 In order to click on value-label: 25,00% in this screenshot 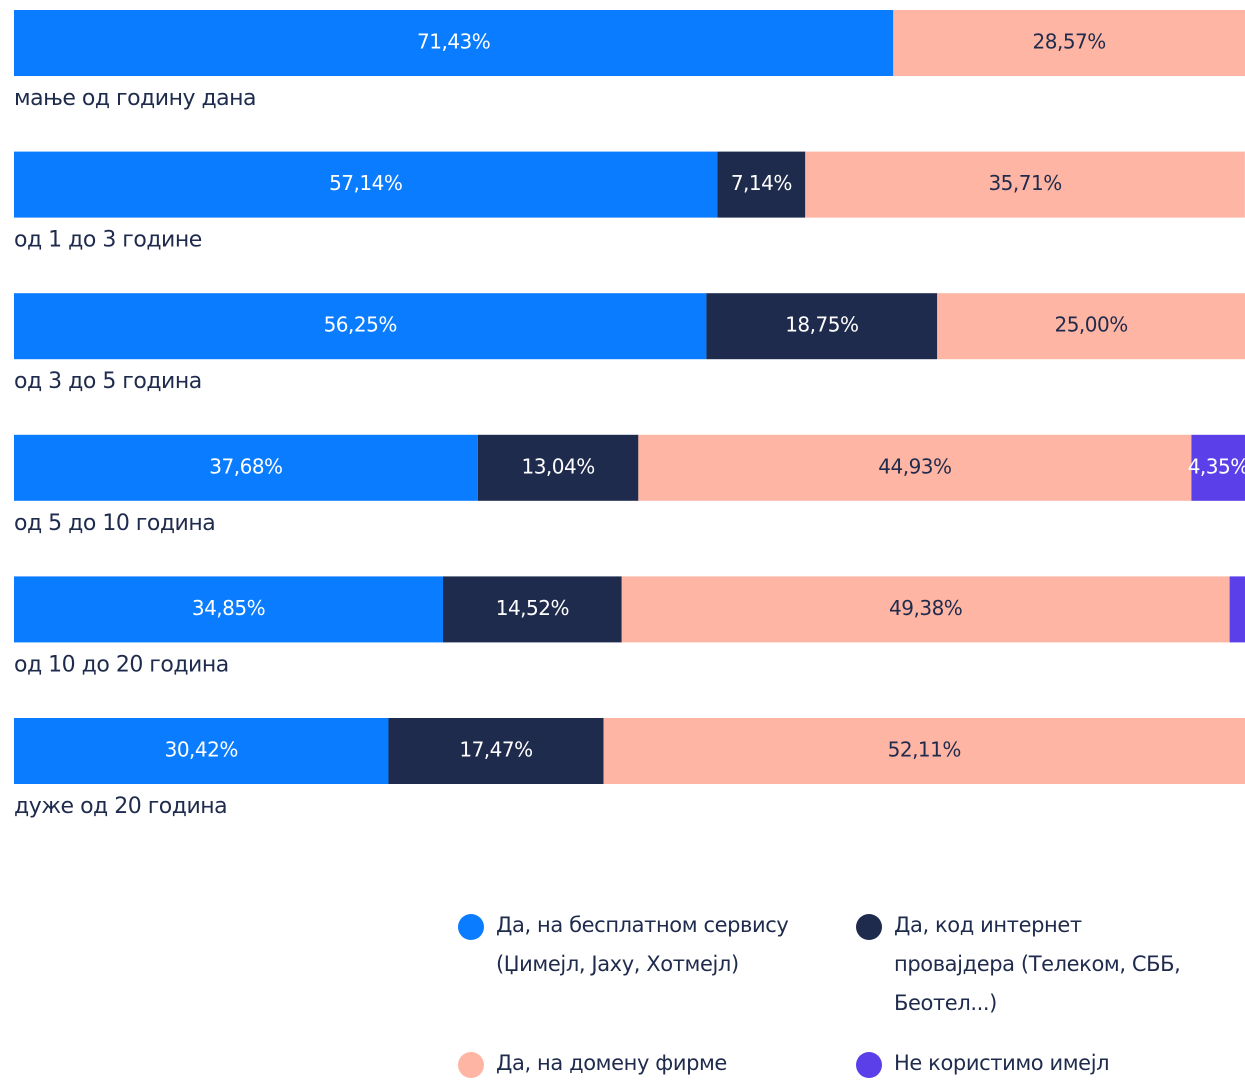, I will do `click(1090, 325)`.